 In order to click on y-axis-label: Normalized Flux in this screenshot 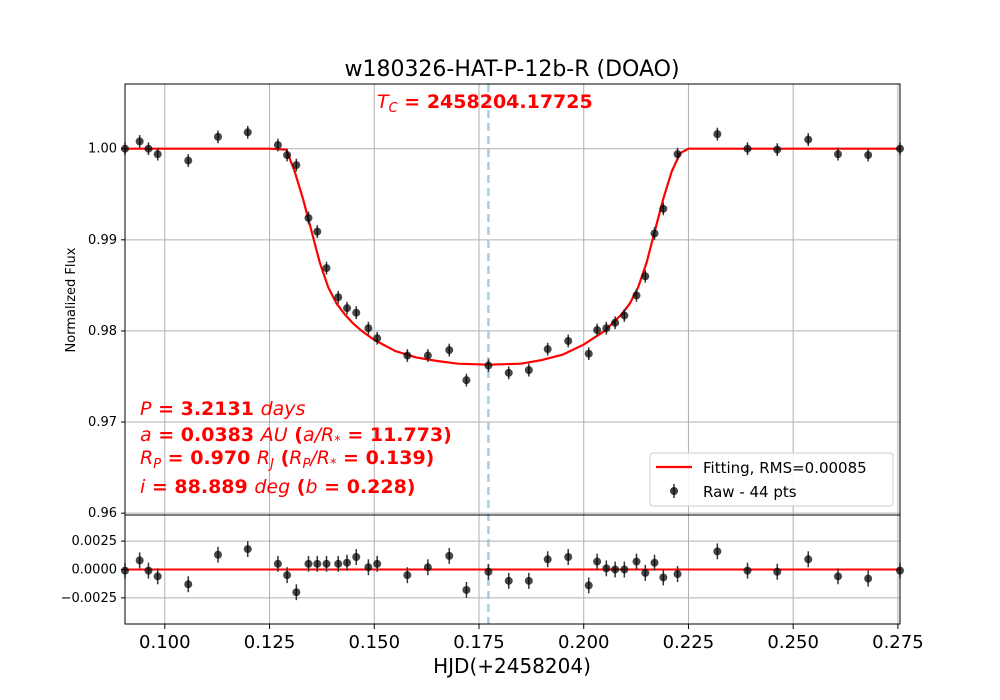, I will do `click(71, 299)`.